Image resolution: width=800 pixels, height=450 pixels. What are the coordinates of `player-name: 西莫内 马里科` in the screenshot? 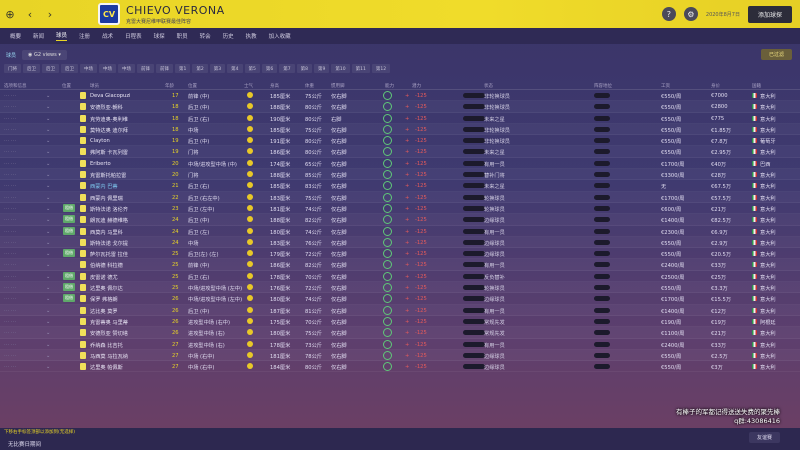 It's located at (106, 232).